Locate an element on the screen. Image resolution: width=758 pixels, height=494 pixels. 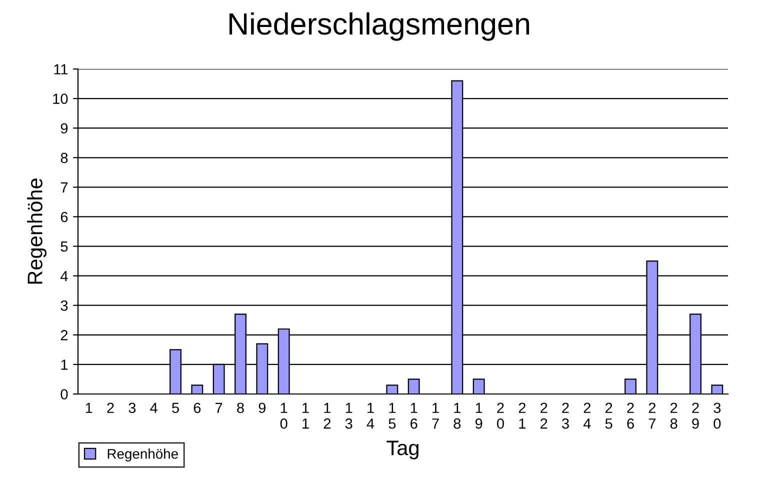
y-tick-label: 0 is located at coordinates (64, 394).